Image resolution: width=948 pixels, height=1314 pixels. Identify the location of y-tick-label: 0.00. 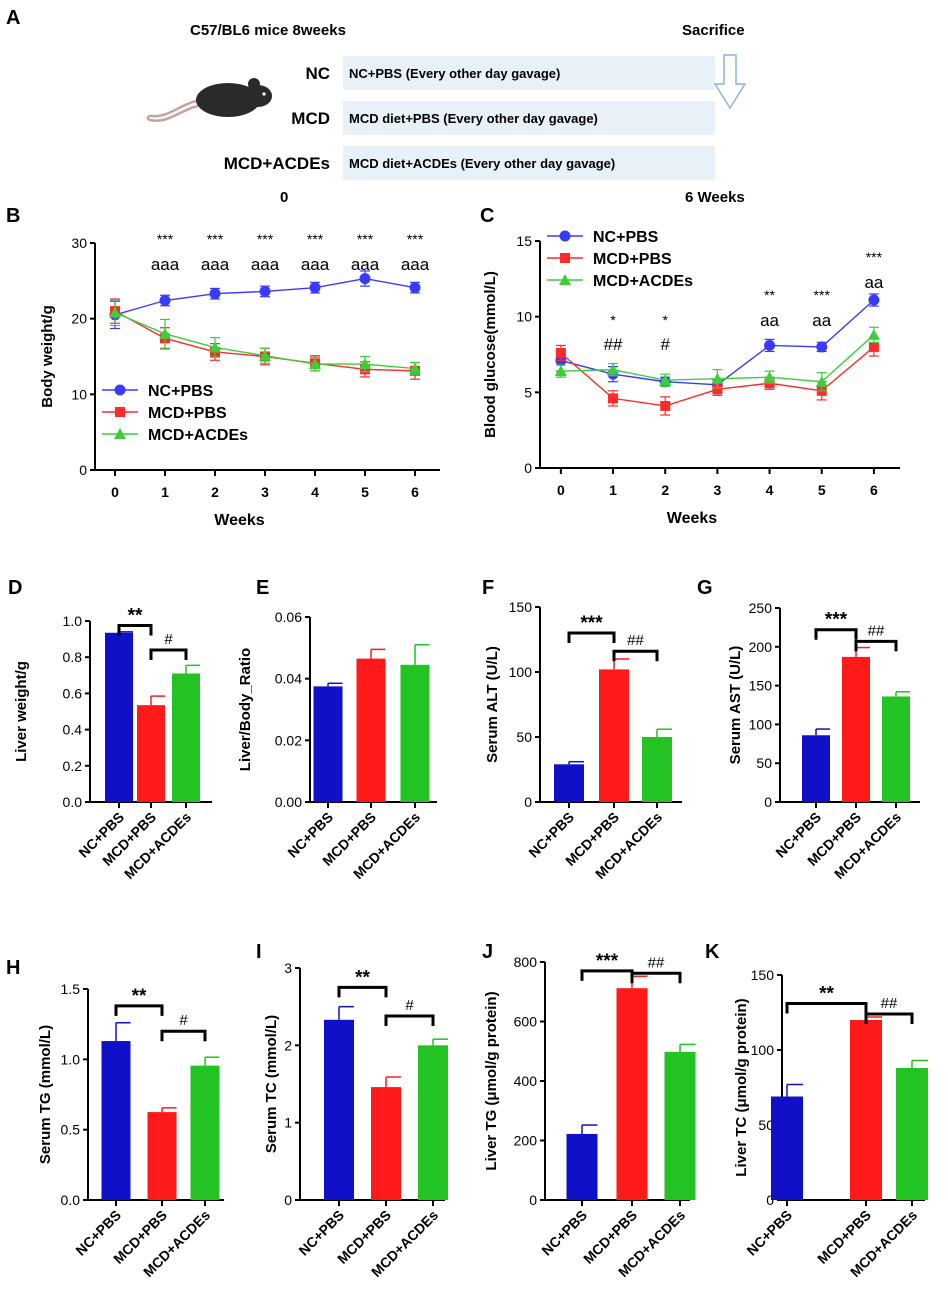
(288, 802).